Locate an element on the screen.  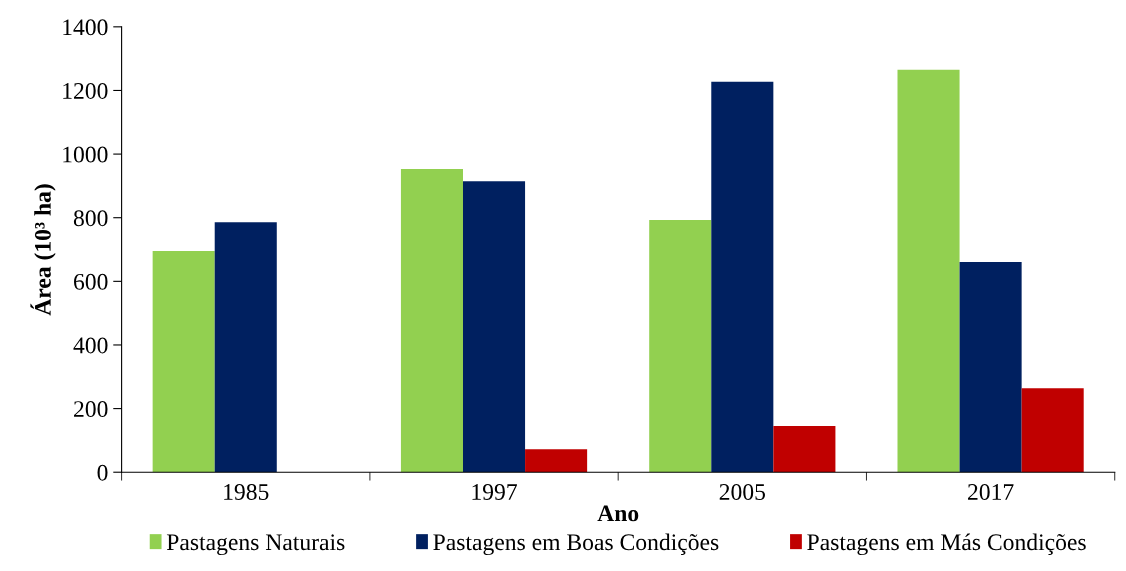
legend-label: Pastagens em Boas Condições is located at coordinates (576, 544).